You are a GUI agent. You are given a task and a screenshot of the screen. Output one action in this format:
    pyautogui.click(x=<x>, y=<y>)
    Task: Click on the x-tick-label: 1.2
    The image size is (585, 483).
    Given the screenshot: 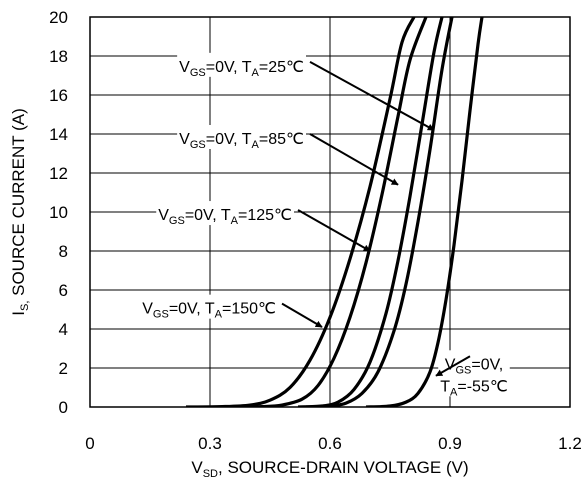 What is the action you would take?
    pyautogui.click(x=570, y=443)
    